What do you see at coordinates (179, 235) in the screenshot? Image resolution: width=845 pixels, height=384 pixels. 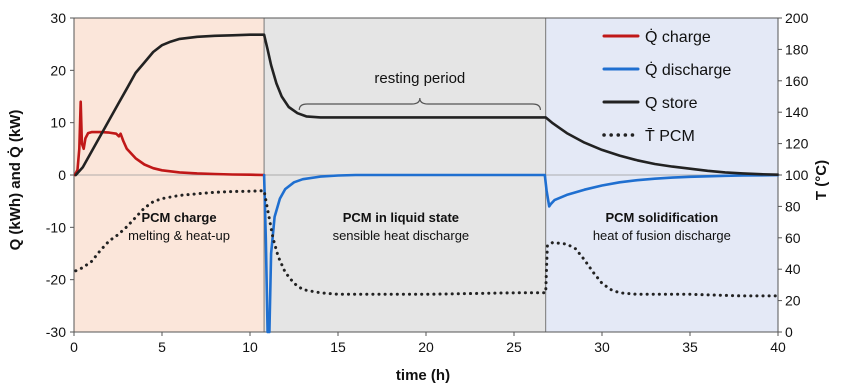 I see `region-subtitle-0: melting & heat-up` at bounding box center [179, 235].